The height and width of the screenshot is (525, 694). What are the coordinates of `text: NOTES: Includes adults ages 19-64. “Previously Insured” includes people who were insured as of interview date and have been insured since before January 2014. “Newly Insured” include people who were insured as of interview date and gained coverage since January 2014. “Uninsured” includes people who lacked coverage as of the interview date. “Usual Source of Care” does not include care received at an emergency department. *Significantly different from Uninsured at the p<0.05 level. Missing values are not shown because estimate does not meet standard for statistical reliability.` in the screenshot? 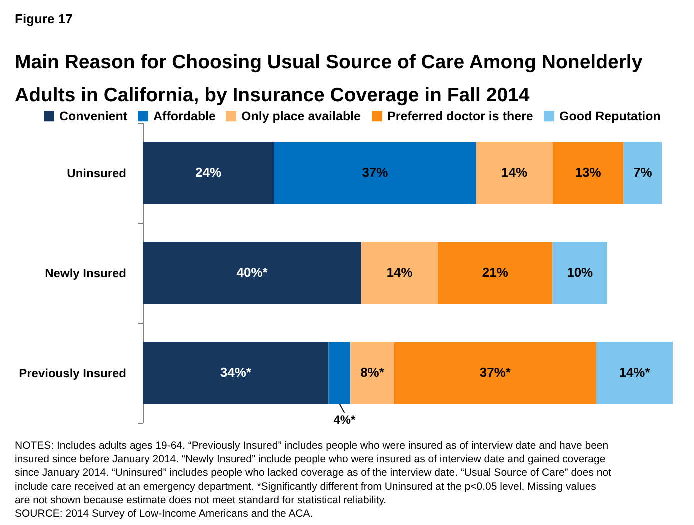 It's located at (313, 473).